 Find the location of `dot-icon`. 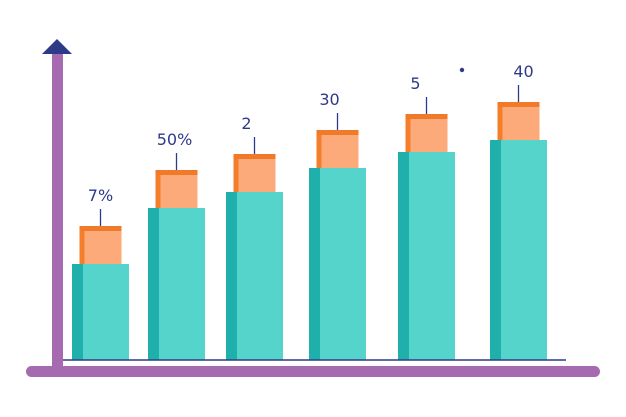

dot-icon is located at coordinates (462, 70).